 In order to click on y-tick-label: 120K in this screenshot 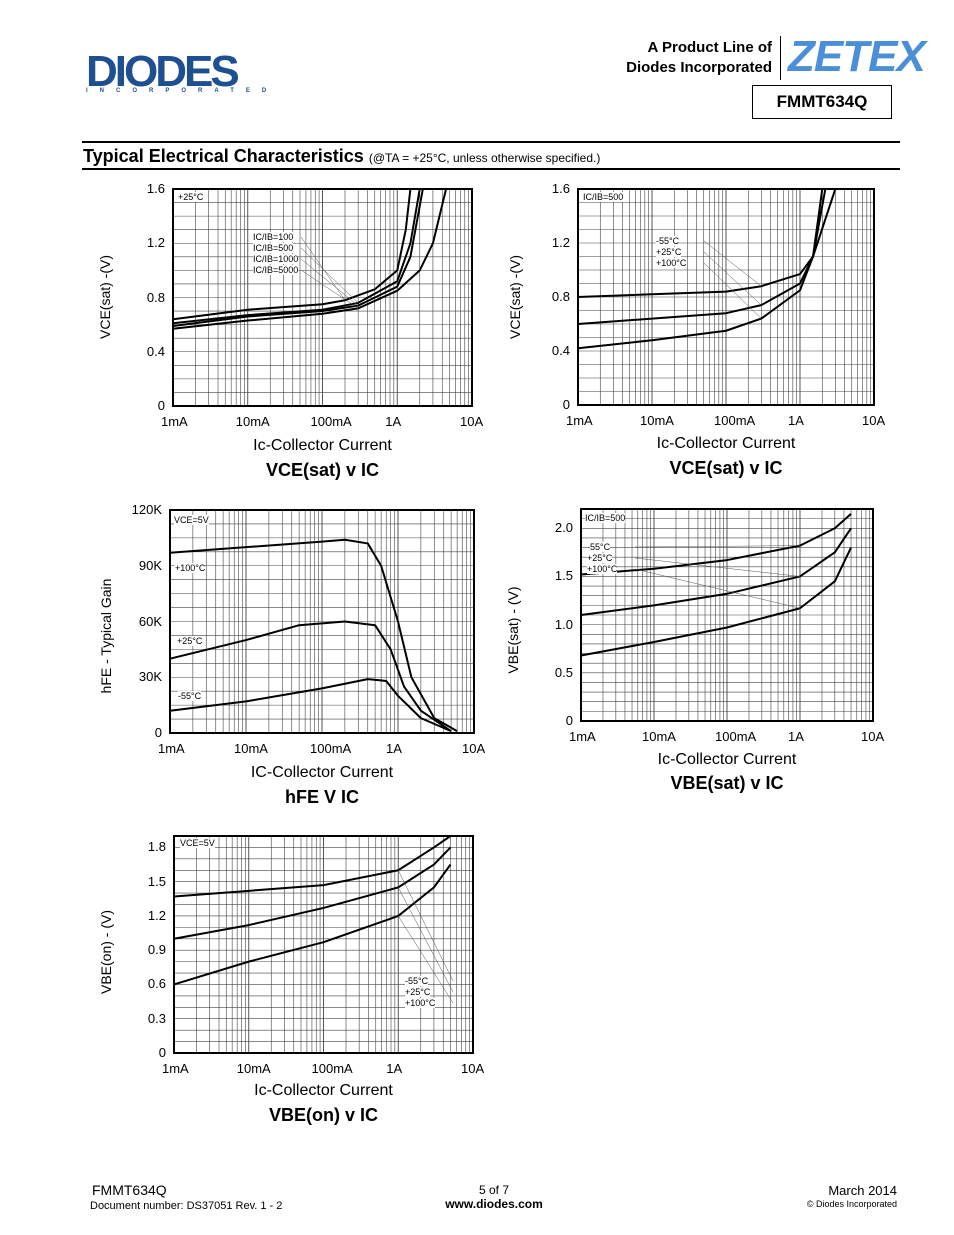, I will do `click(146, 509)`.